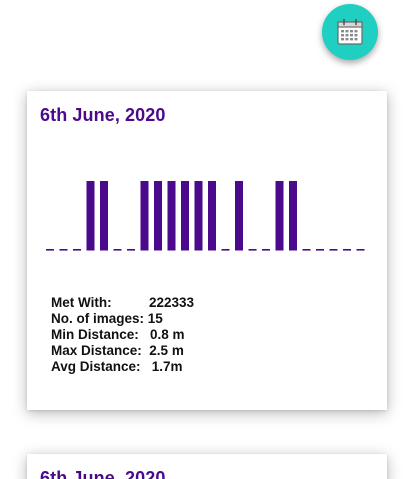 The image size is (414, 479). Describe the element at coordinates (99, 318) in the screenshot. I see `images-label: No. of images:` at that location.